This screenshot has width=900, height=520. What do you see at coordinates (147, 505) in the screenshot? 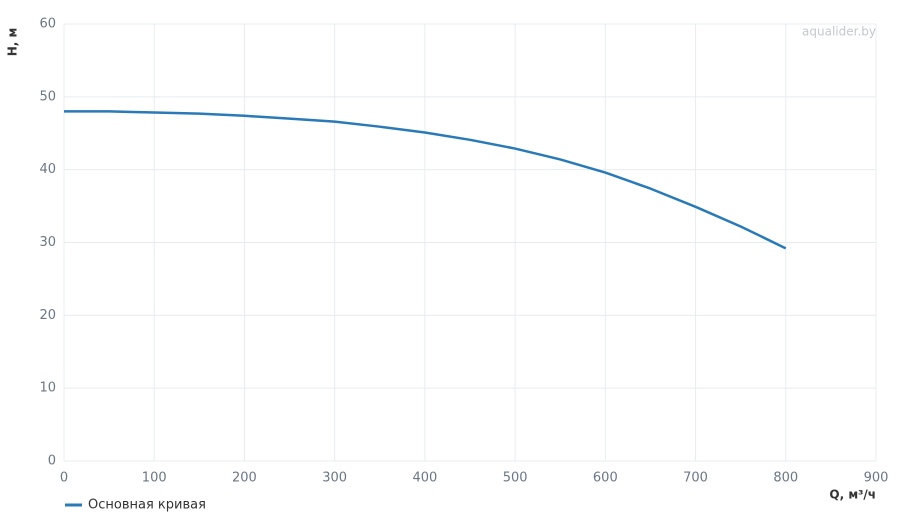
I see `legend-label: Основная кривая` at bounding box center [147, 505].